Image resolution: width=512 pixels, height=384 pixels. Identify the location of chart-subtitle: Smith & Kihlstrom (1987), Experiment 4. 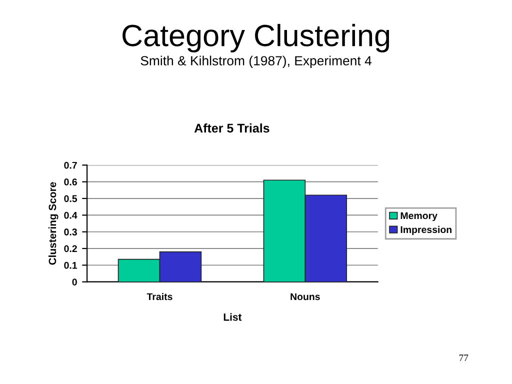
(256, 62).